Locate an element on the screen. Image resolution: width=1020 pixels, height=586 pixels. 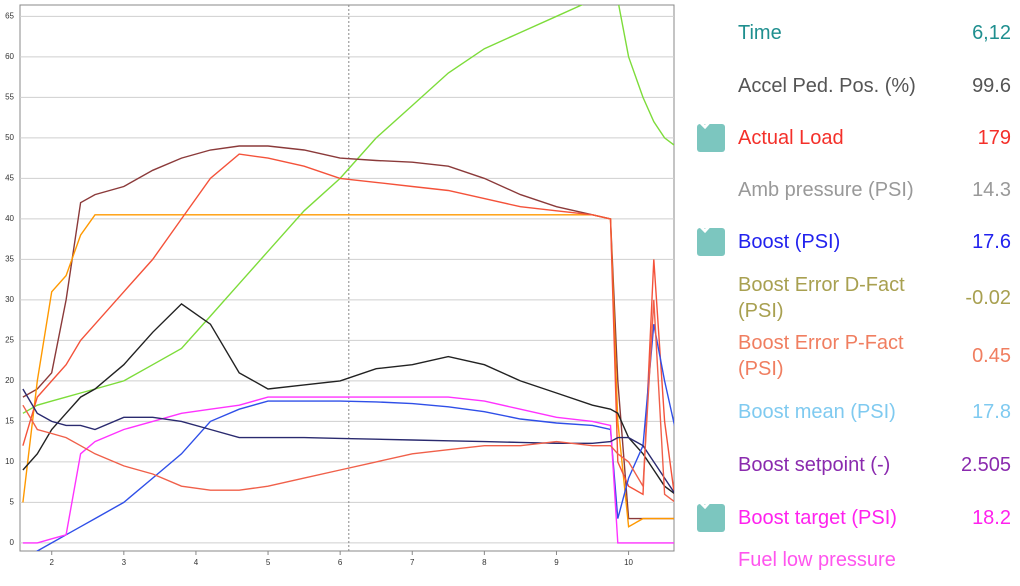
y-tick-label: 0 is located at coordinates (12, 542).